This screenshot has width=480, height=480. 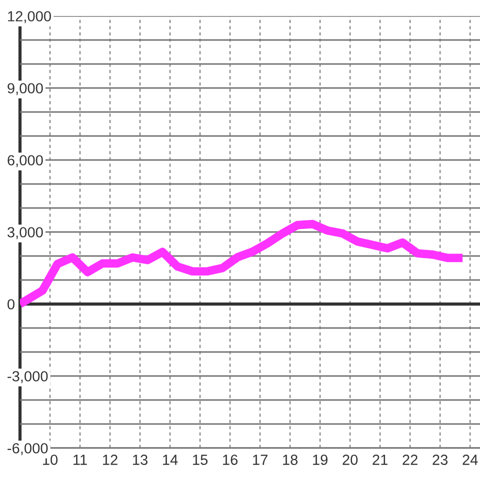 What do you see at coordinates (290, 459) in the screenshot?
I see `x-tick-label: 18` at bounding box center [290, 459].